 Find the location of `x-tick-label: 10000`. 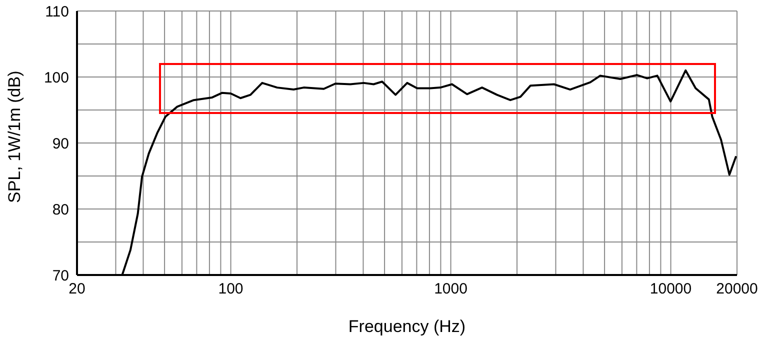

x-tick-label: 10000 is located at coordinates (671, 289).